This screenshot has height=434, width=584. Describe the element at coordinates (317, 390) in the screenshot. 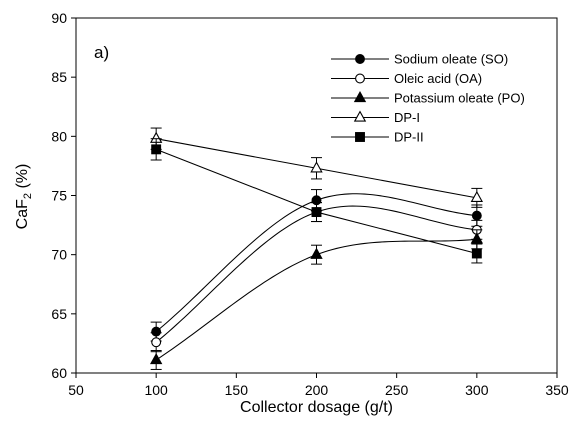

I see `x-tick-label: 200` at that location.